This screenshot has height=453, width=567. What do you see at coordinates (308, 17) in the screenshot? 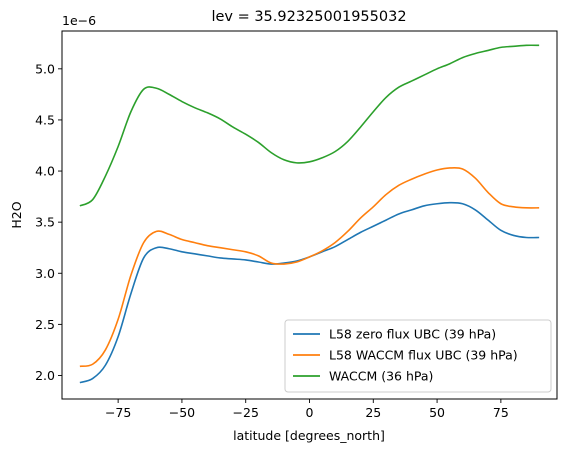
I see `chart-title: lev = 35.92325001955032` at bounding box center [308, 17].